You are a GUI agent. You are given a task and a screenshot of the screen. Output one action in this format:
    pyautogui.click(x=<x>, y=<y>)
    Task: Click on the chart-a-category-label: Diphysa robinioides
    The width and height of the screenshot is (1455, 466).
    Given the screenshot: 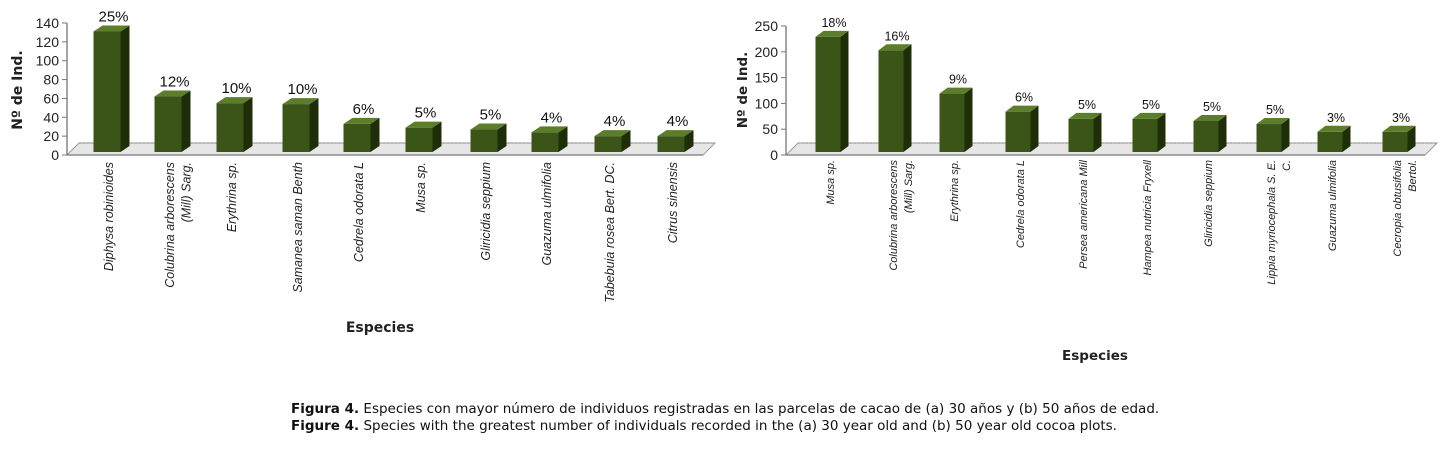 What is the action you would take?
    pyautogui.click(x=109, y=216)
    